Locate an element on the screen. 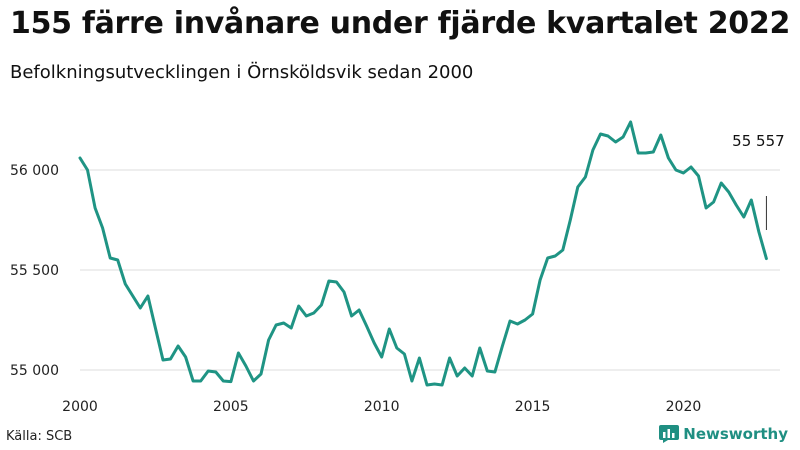 Image resolution: width=800 pixels, height=450 pixels. bar-chart-logo-icon is located at coordinates (669, 434).